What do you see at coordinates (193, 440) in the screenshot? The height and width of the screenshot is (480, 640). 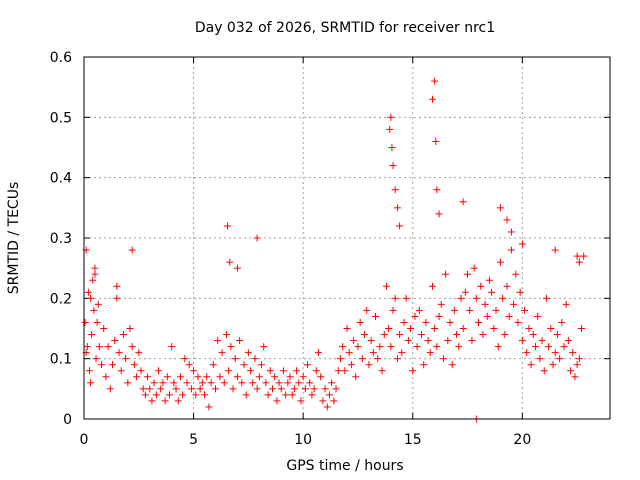 I see `x-tick-label: 5` at bounding box center [193, 440].